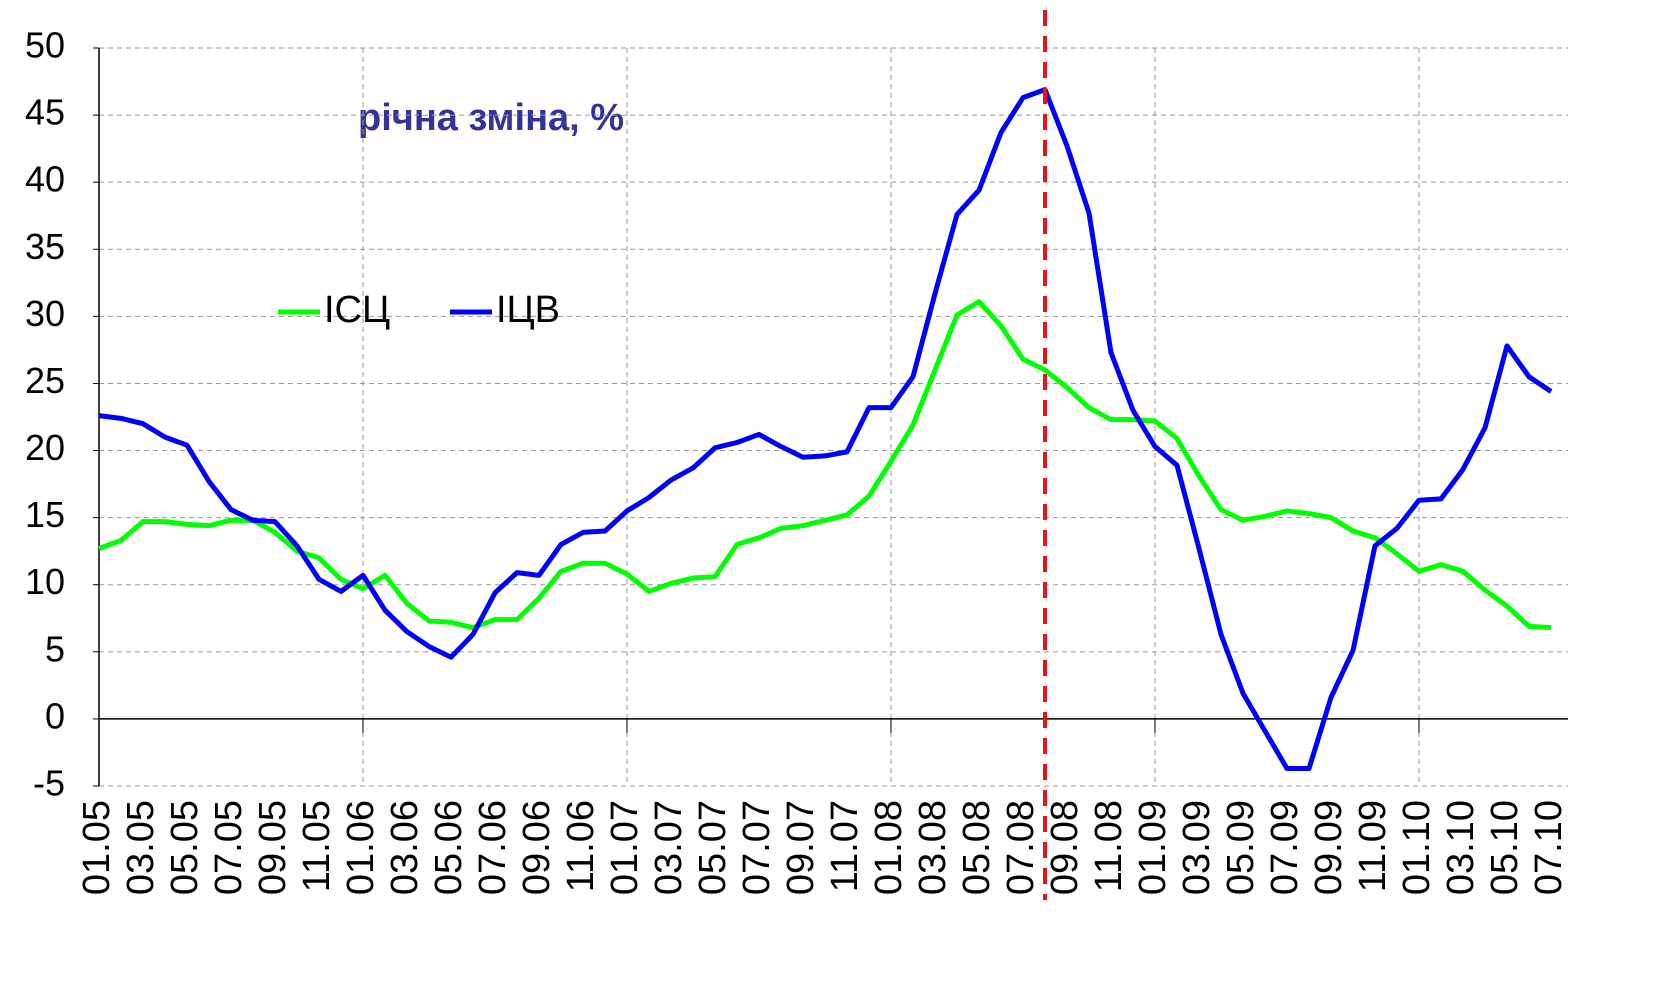 The image size is (1668, 996). I want to click on x-tick-label: 07.05, so click(229, 847).